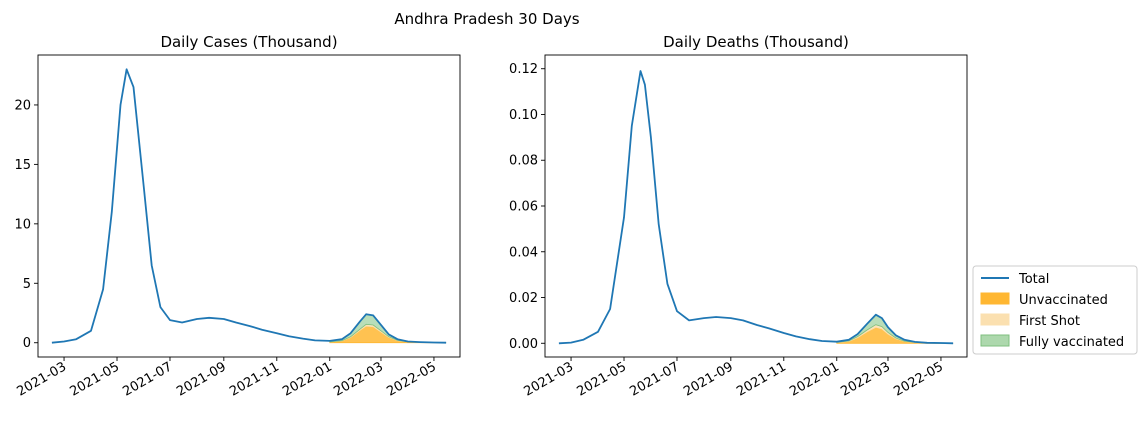  I want to click on cases-xtick-label: 2022-03, so click(358, 379).